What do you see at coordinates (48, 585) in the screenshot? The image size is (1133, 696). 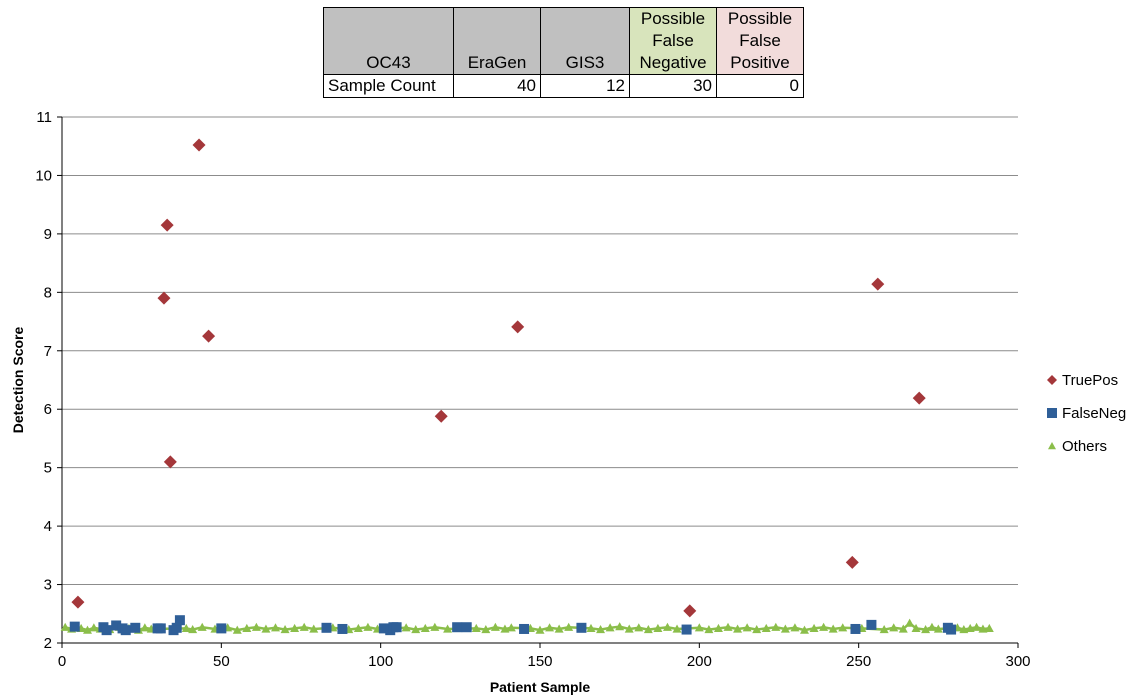 I see `y-tick-label: 3` at bounding box center [48, 585].